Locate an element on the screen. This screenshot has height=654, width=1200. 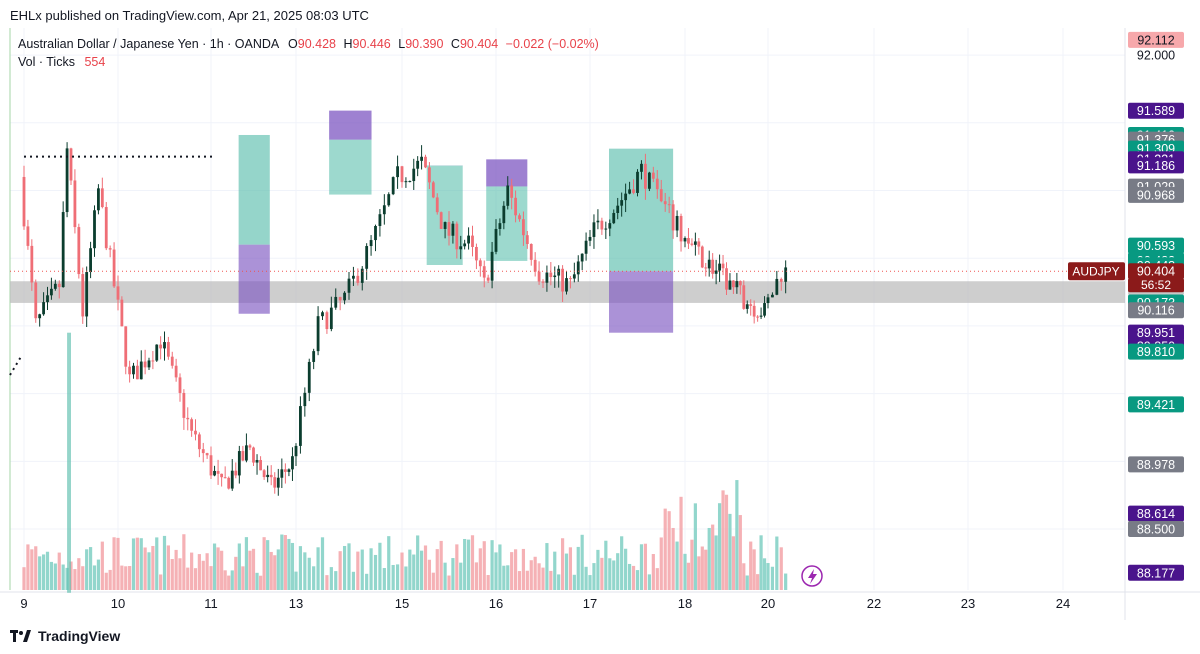
price-axis-label: 90.404 is located at coordinates (1156, 272).